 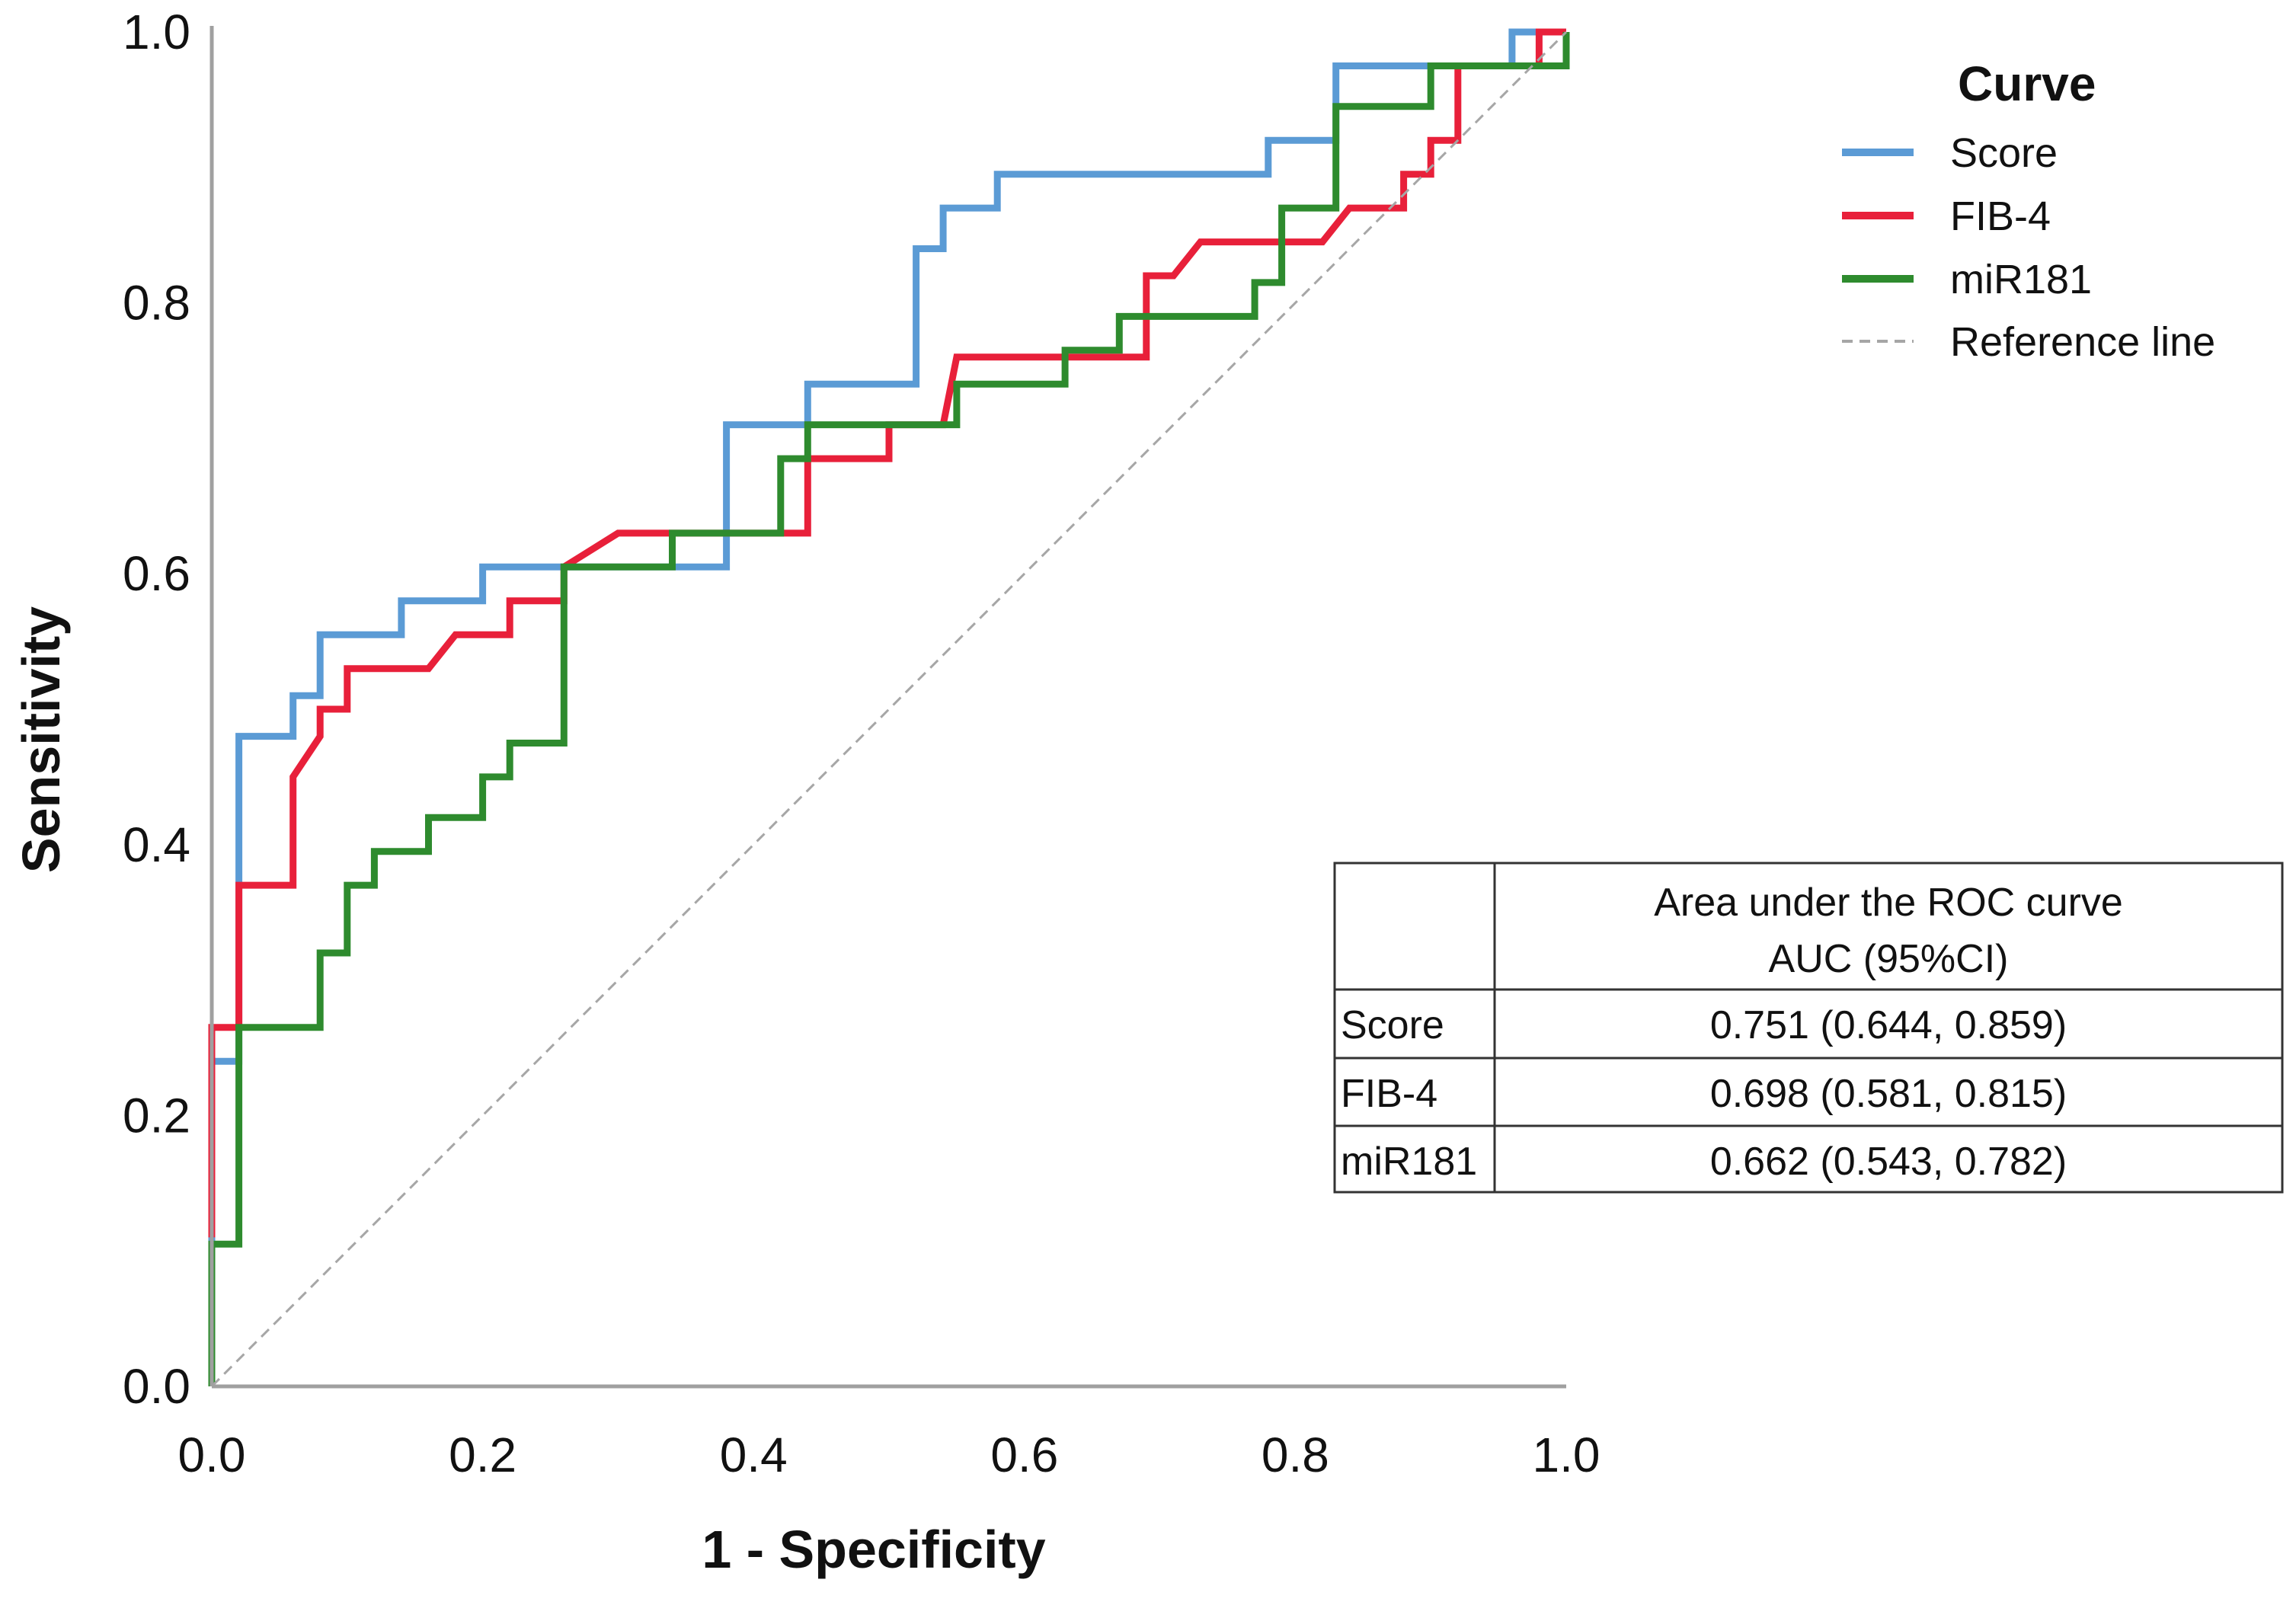 What do you see at coordinates (1389, 1094) in the screenshot?
I see `auc-row-label: FIB-4` at bounding box center [1389, 1094].